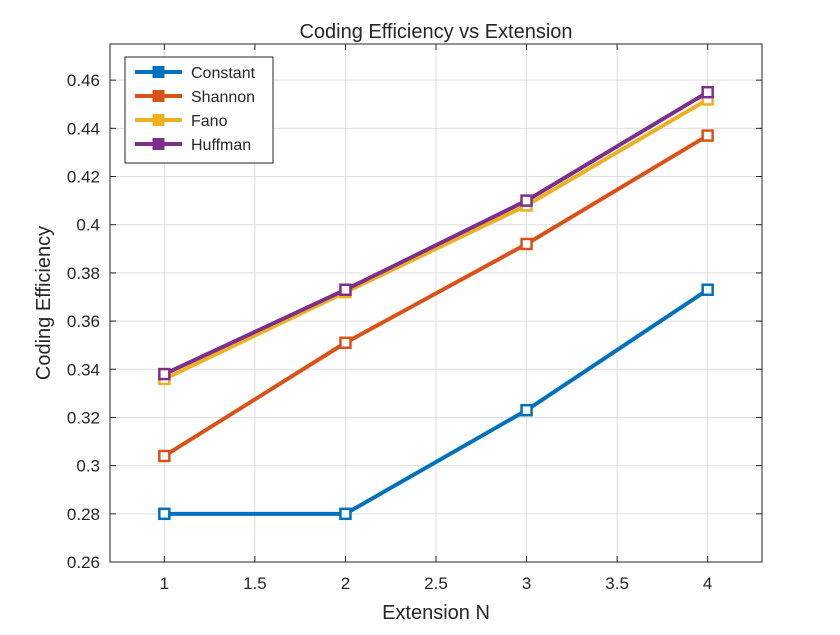  I want to click on y-tick-label: 0.3, so click(88, 466).